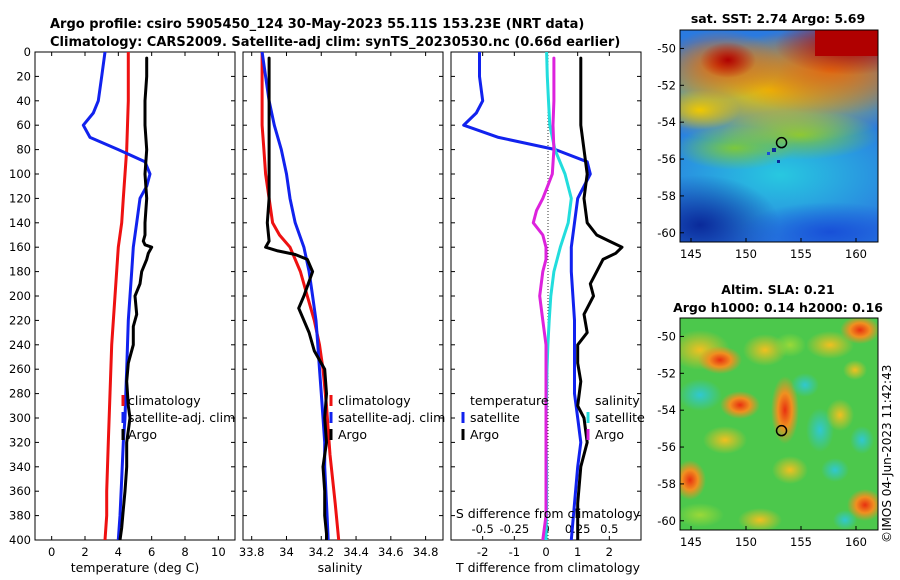 The image size is (900, 580). What do you see at coordinates (887, 454) in the screenshot?
I see `imos-timestamp: ©IMOS 04-Jun-2023 11:42:43` at bounding box center [887, 454].